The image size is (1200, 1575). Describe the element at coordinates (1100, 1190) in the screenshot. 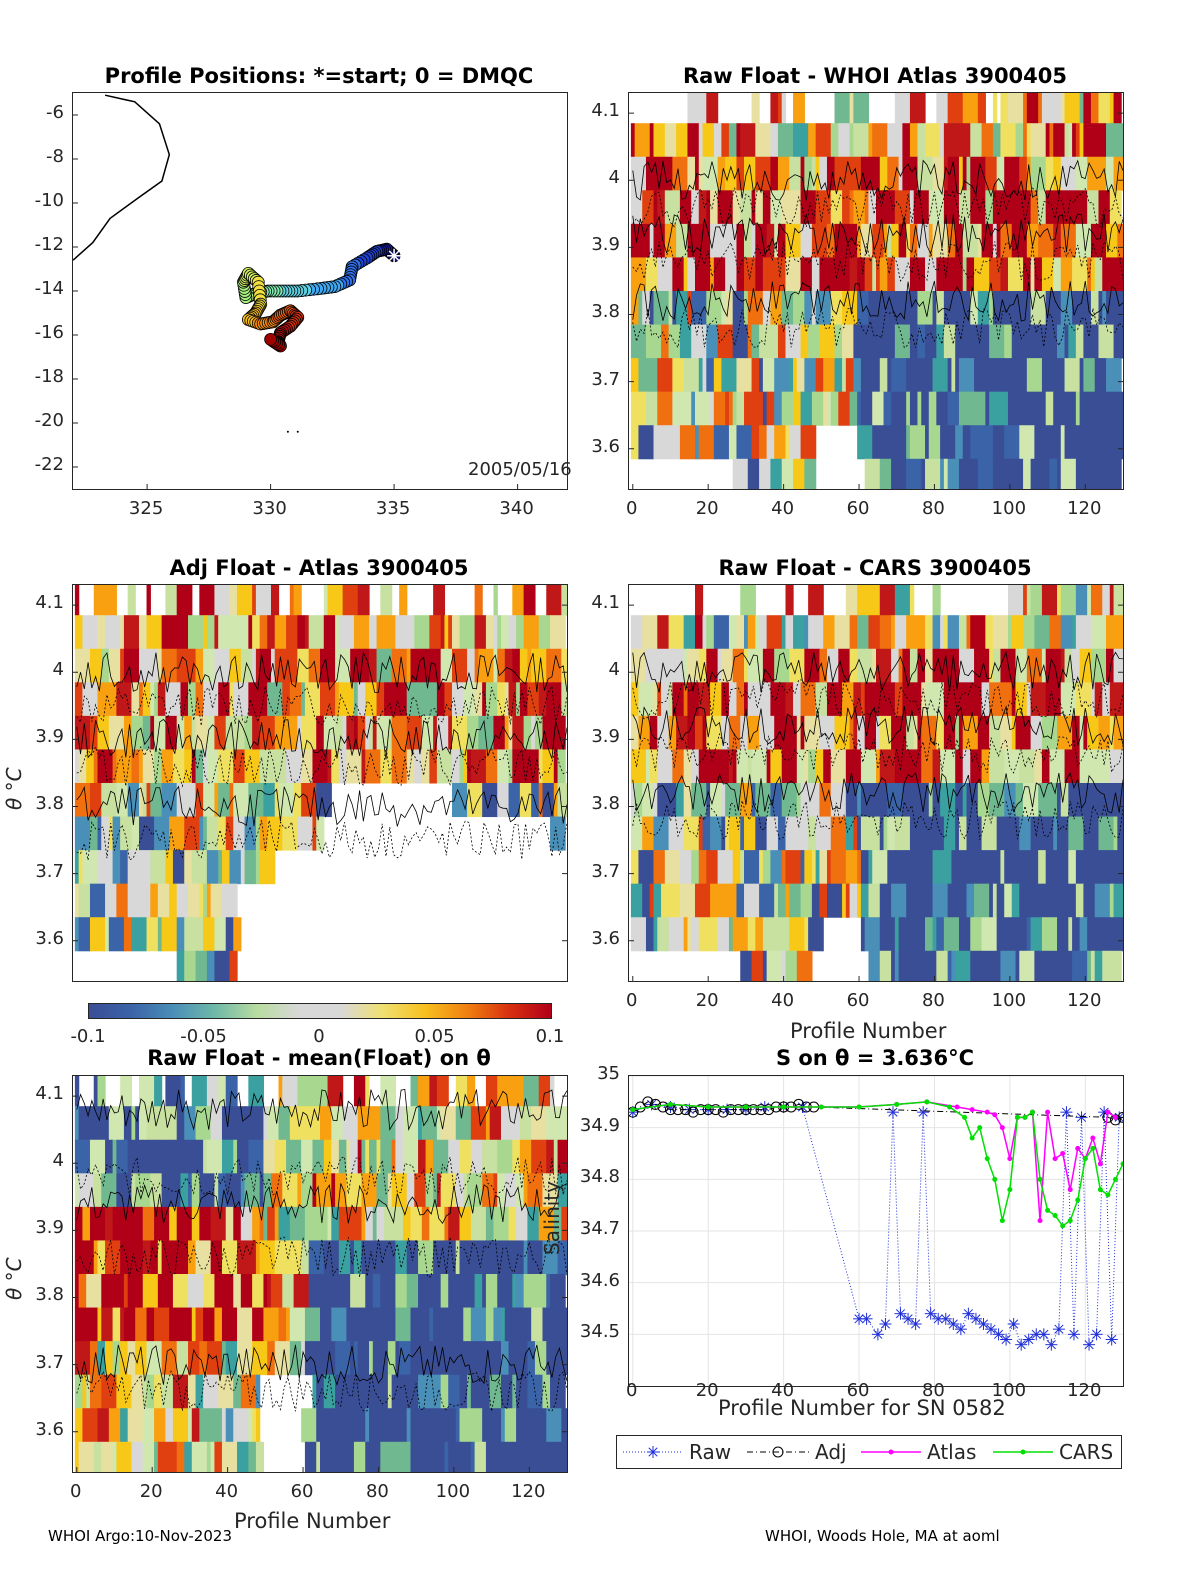

I see `cars-marker` at that location.